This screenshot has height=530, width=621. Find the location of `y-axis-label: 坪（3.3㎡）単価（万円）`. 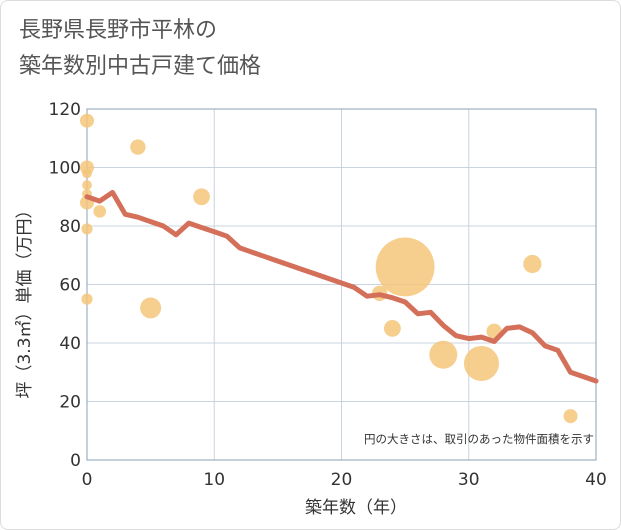

y-axis-label: 坪（3.3㎡）単価（万円） is located at coordinates (25, 299).